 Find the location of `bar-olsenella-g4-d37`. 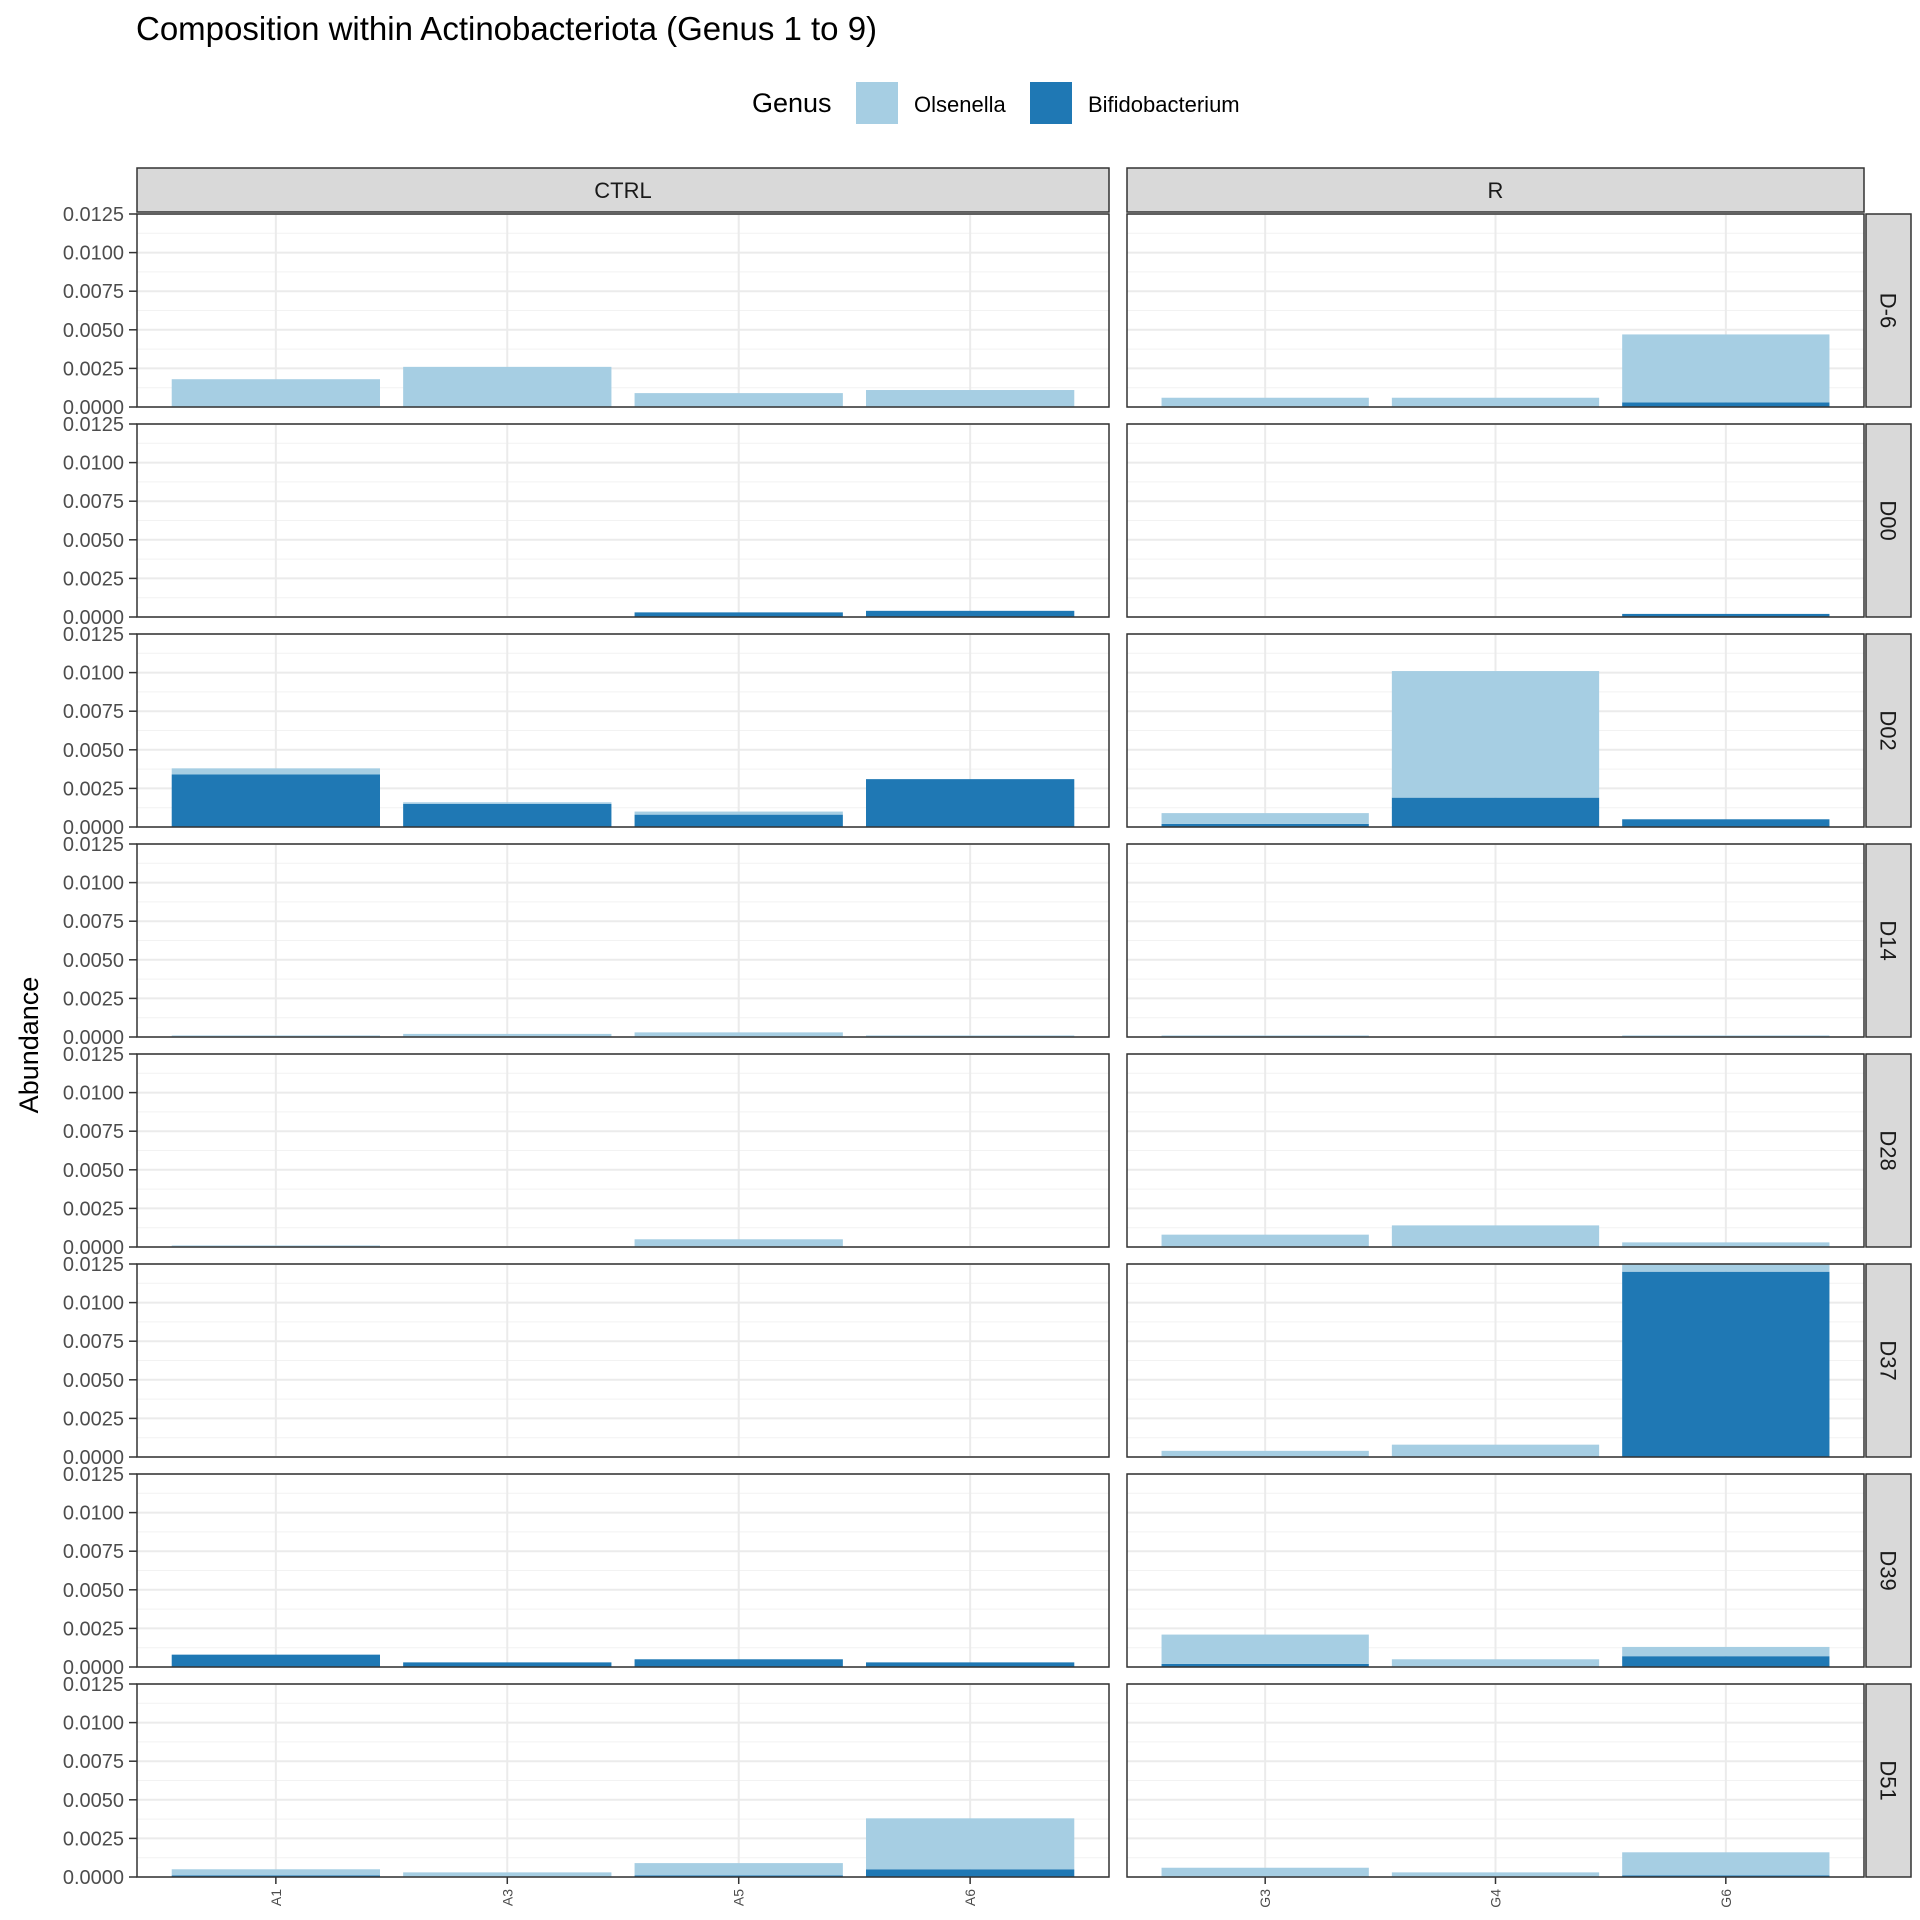

bar-olsenella-g4-d37 is located at coordinates (1495, 1450).